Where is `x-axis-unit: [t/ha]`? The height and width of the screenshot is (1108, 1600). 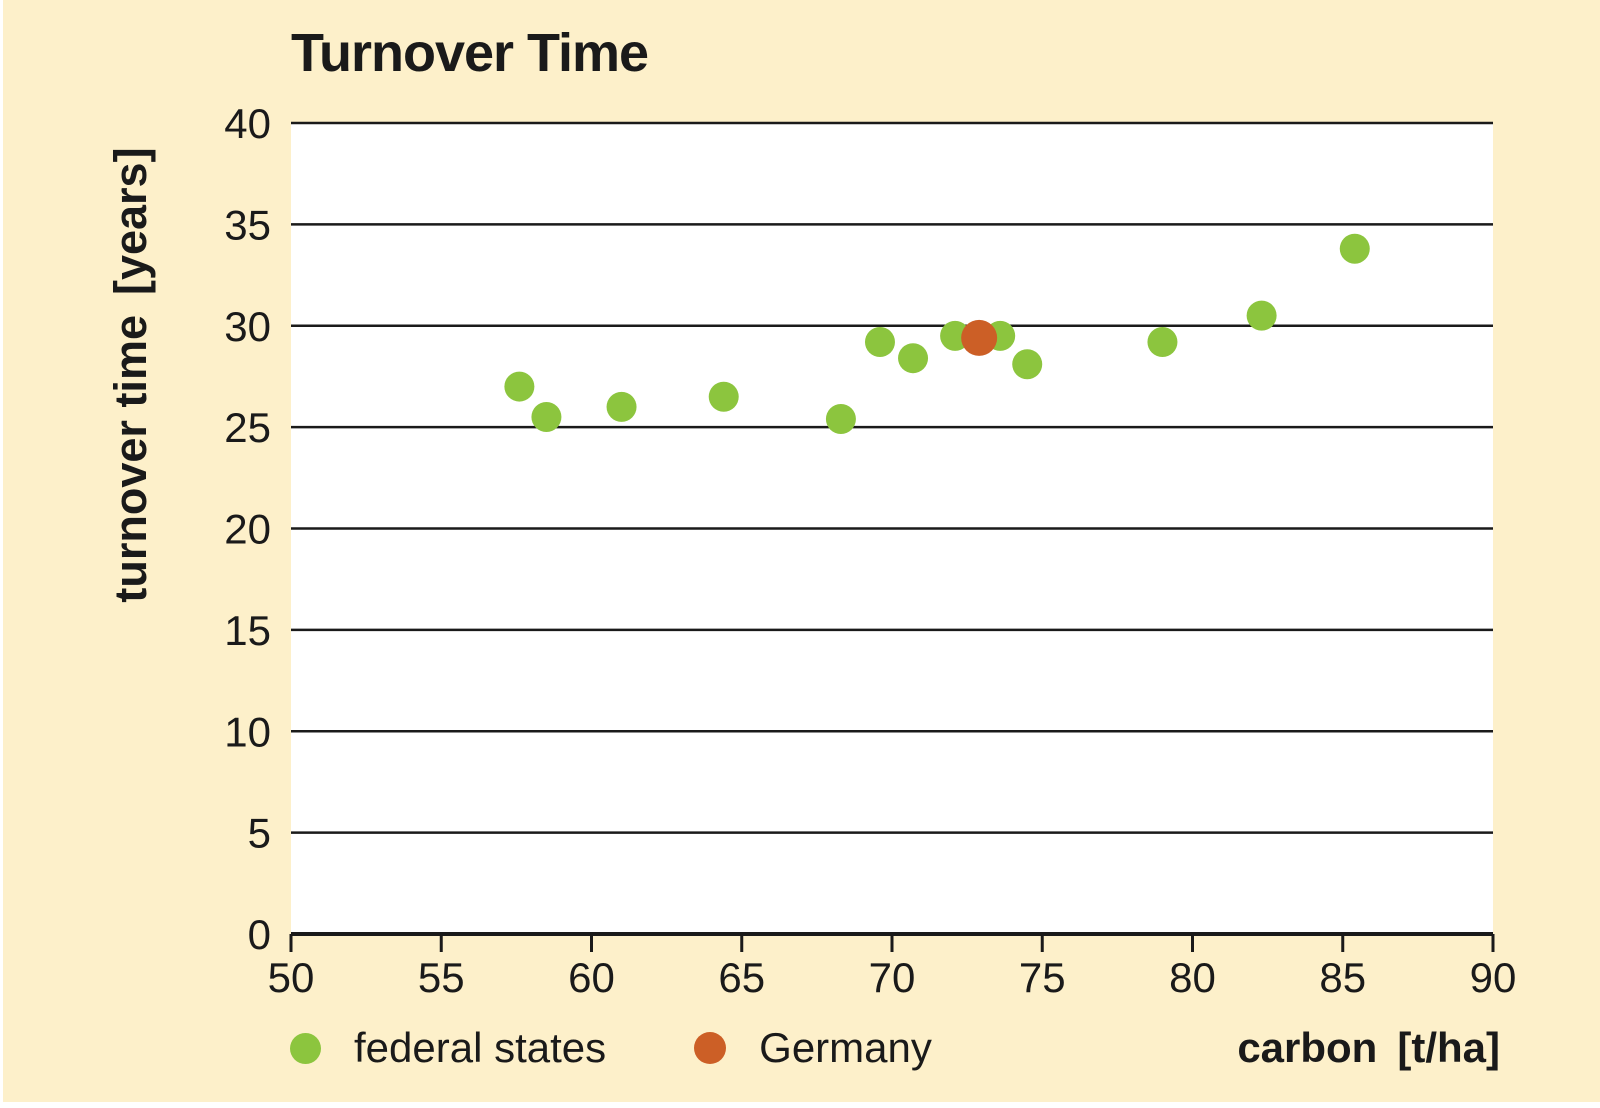
x-axis-unit: [t/ha] is located at coordinates (1448, 1047).